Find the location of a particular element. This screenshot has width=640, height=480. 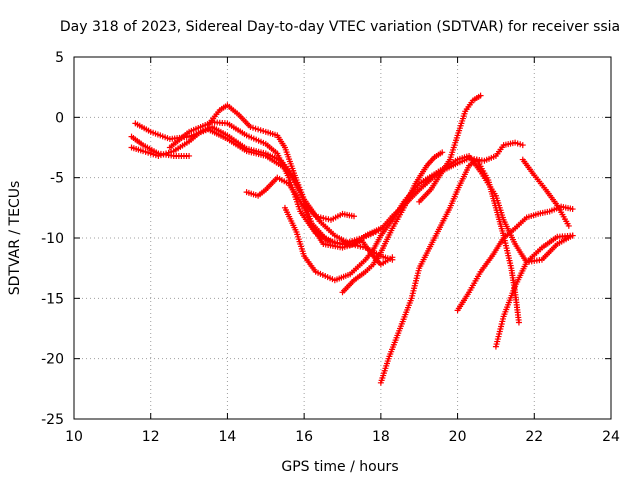

series-arc9 is located at coordinates (449, 271).